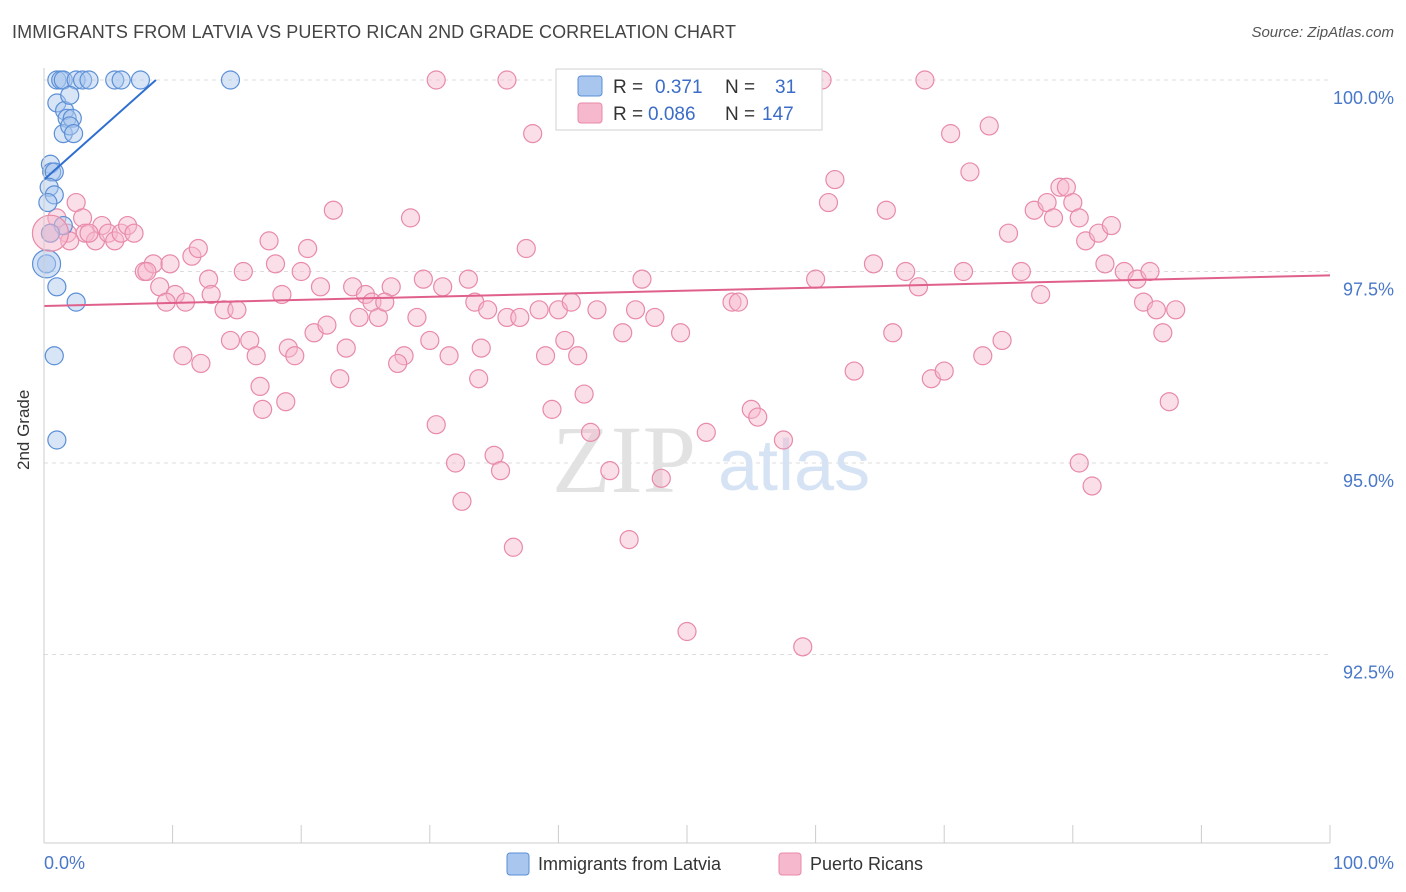 This screenshot has height=892, width=1406. What do you see at coordinates (687, 290) in the screenshot?
I see `trendline-puerto-ricans` at bounding box center [687, 290].